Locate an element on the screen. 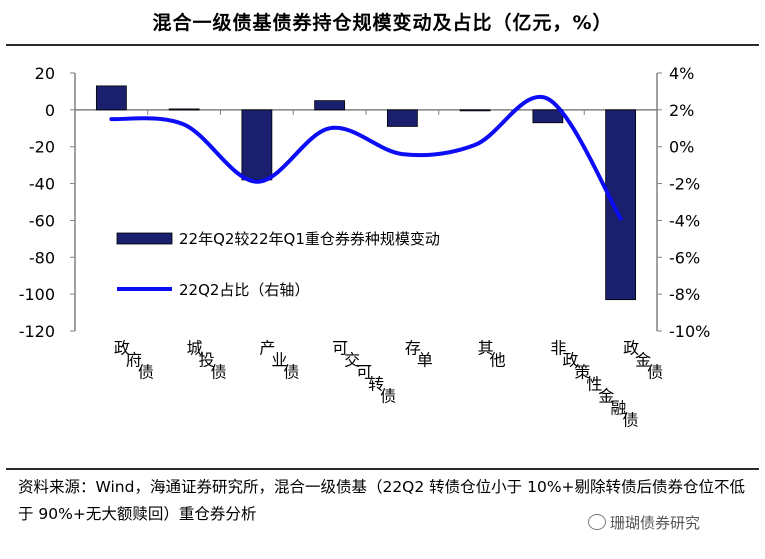 This screenshot has width=765, height=559. category-label-char: 交 is located at coordinates (352, 359).